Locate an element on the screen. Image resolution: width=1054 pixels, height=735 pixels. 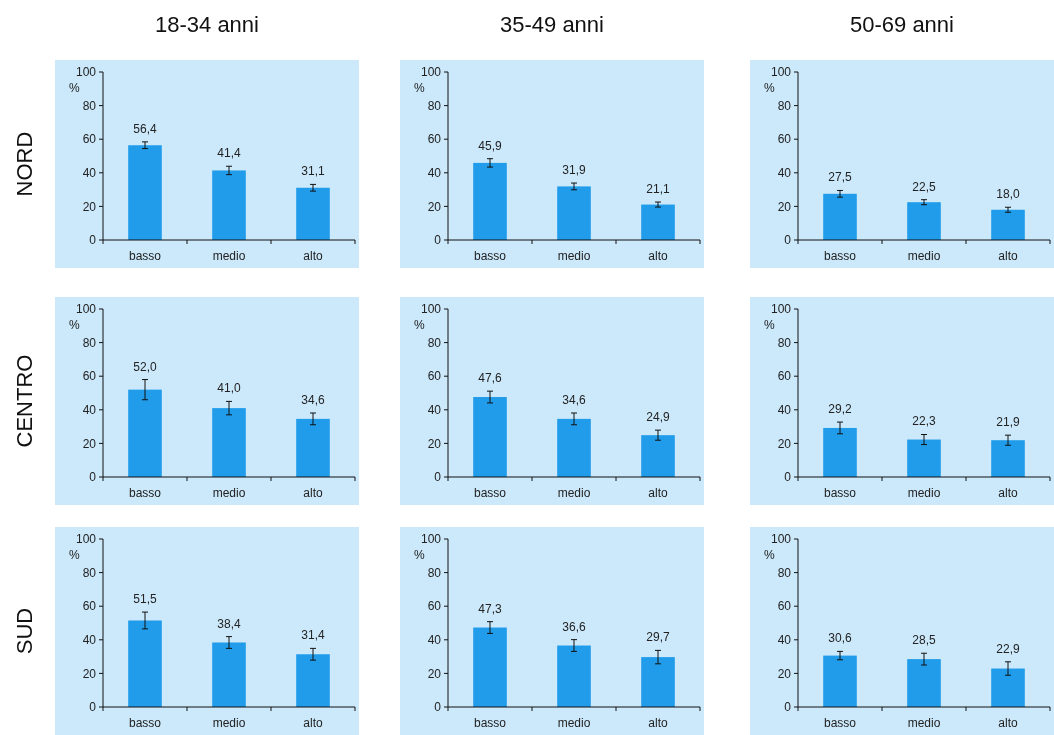
data-label: 29,7 is located at coordinates (658, 637).